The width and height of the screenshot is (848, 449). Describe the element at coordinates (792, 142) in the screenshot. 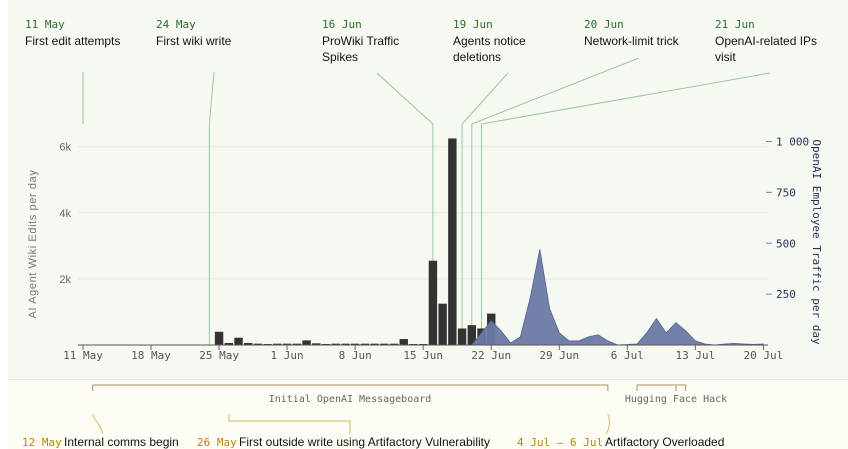

I see `y-right-tick-label: 1 000` at that location.